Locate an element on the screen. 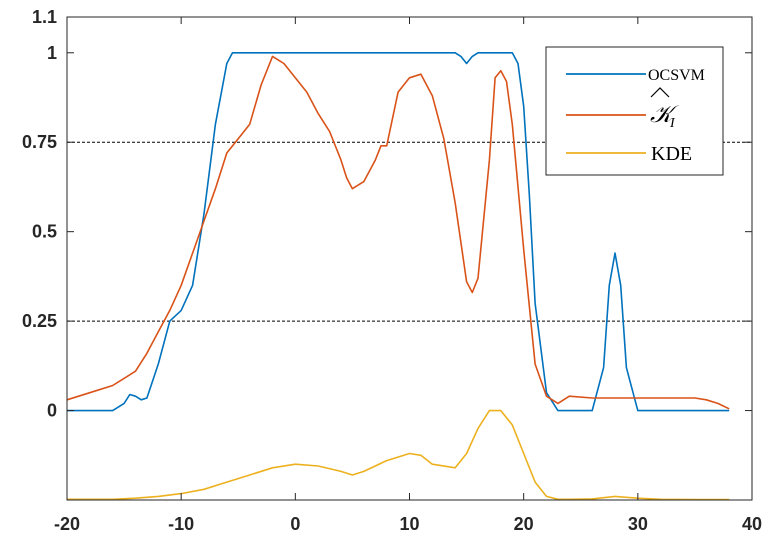  x-tick-label: -10 is located at coordinates (181, 524).